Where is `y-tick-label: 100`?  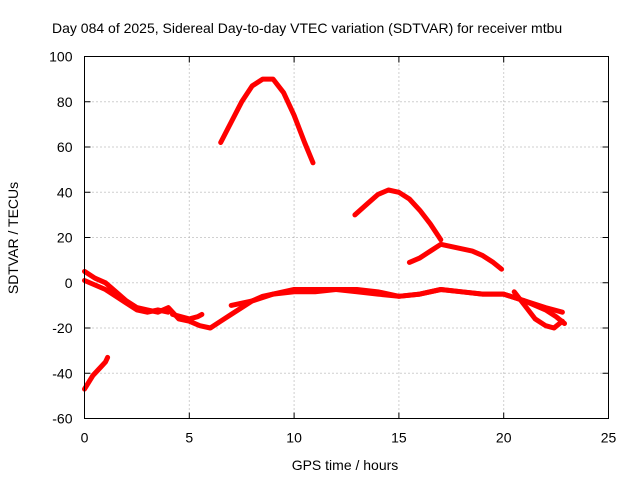
y-tick-label: 100 is located at coordinates (61, 57).